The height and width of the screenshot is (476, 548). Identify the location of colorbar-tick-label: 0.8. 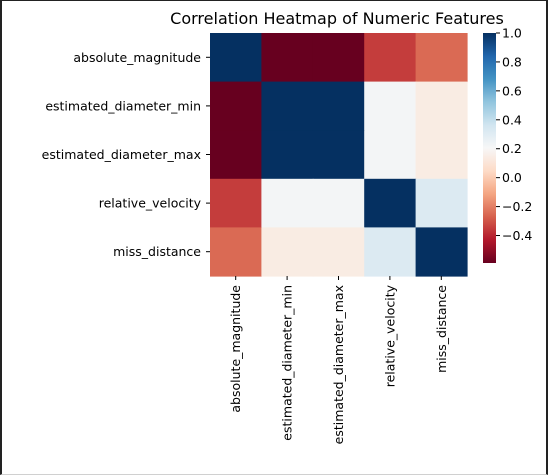
(512, 61).